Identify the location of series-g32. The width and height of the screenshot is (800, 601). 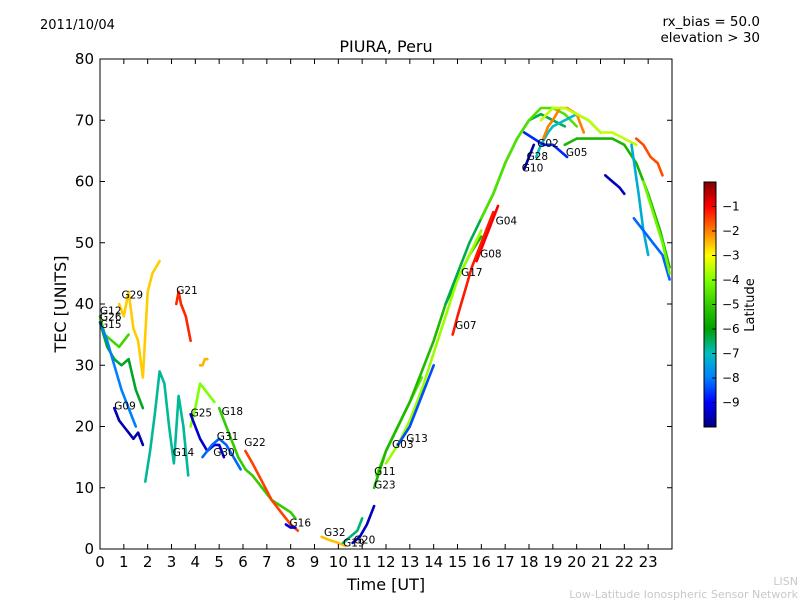
(333, 541).